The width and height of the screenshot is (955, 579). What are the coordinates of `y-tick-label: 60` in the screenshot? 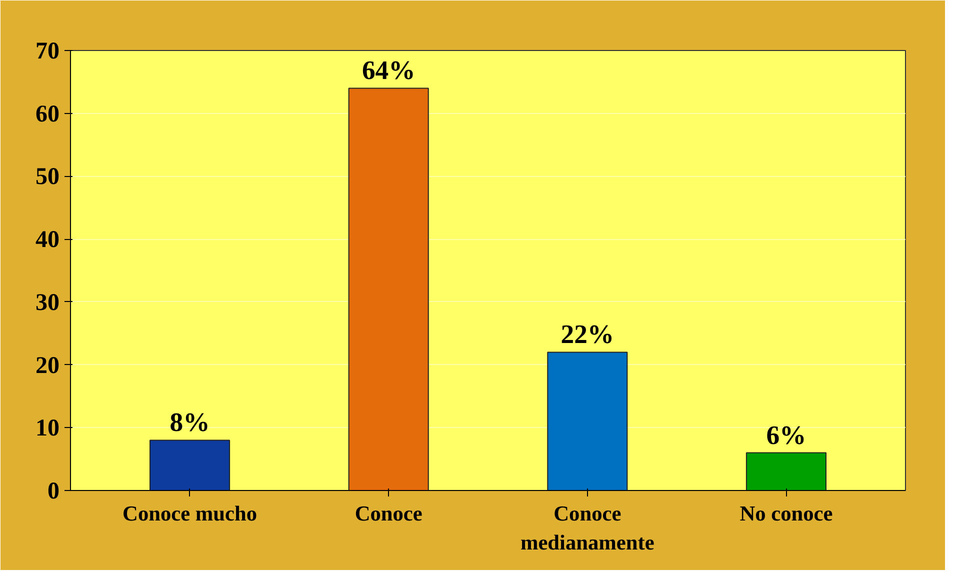 It's located at (48, 114).